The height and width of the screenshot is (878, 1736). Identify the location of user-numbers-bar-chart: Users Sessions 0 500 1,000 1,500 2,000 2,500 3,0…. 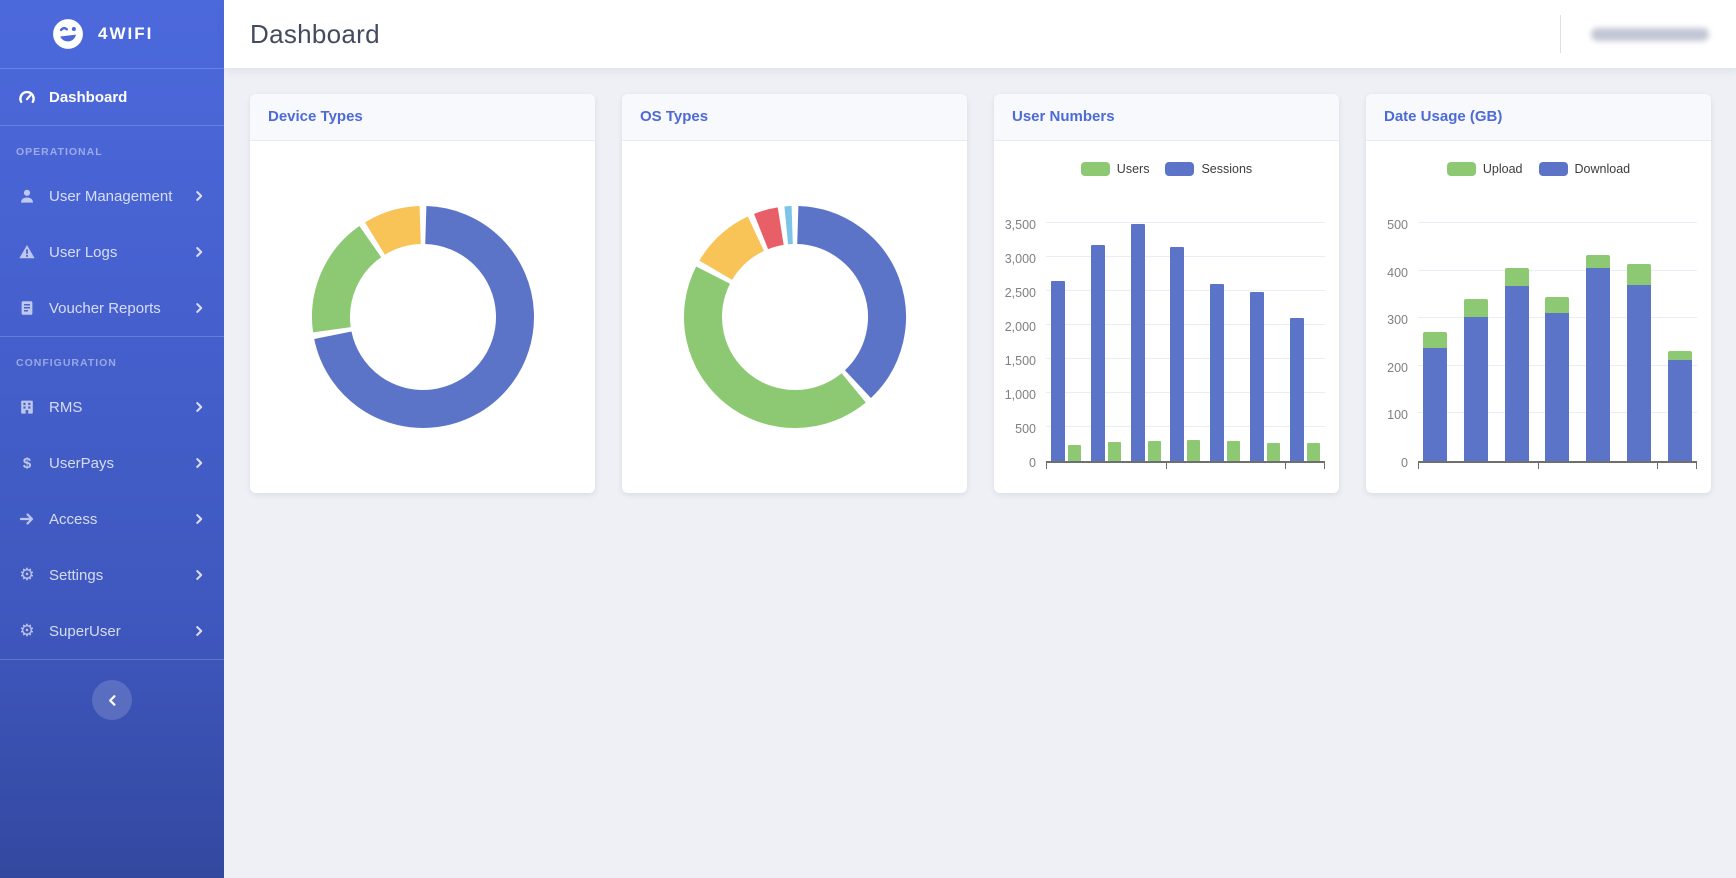
(1166, 305).